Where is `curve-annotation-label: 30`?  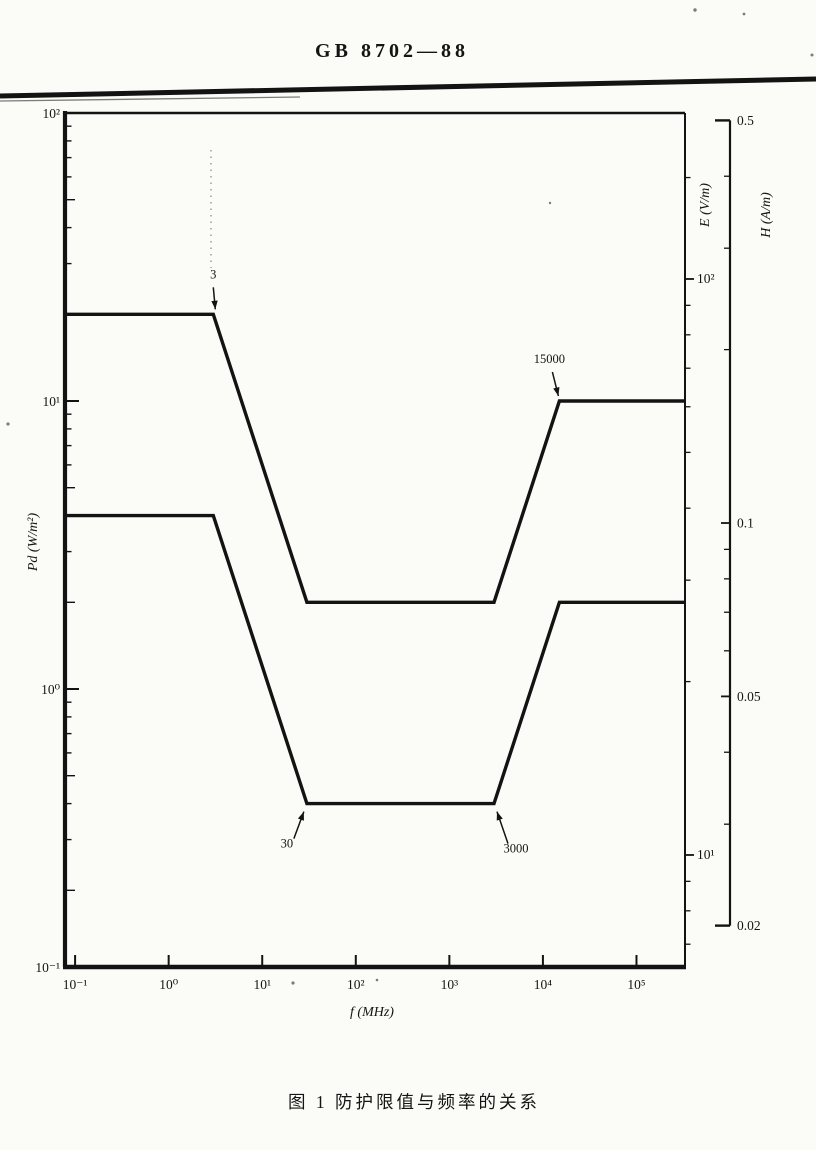 curve-annotation-label: 30 is located at coordinates (287, 844).